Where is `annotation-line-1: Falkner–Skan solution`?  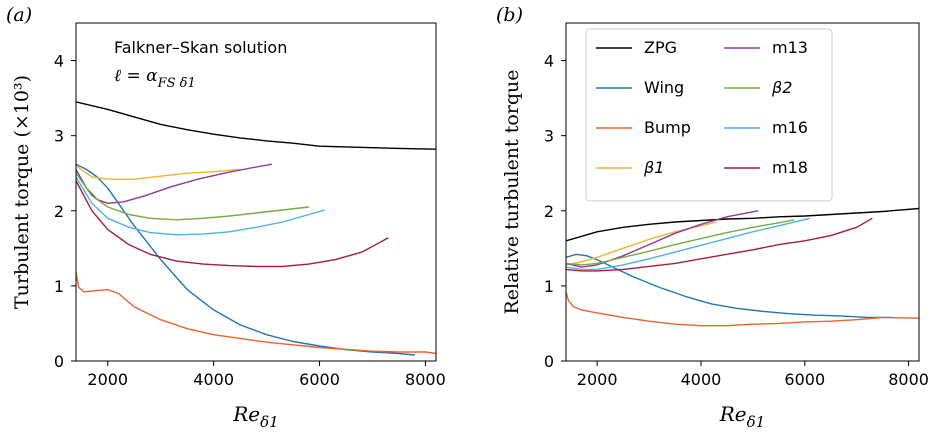
annotation-line-1: Falkner–Skan solution is located at coordinates (200, 47).